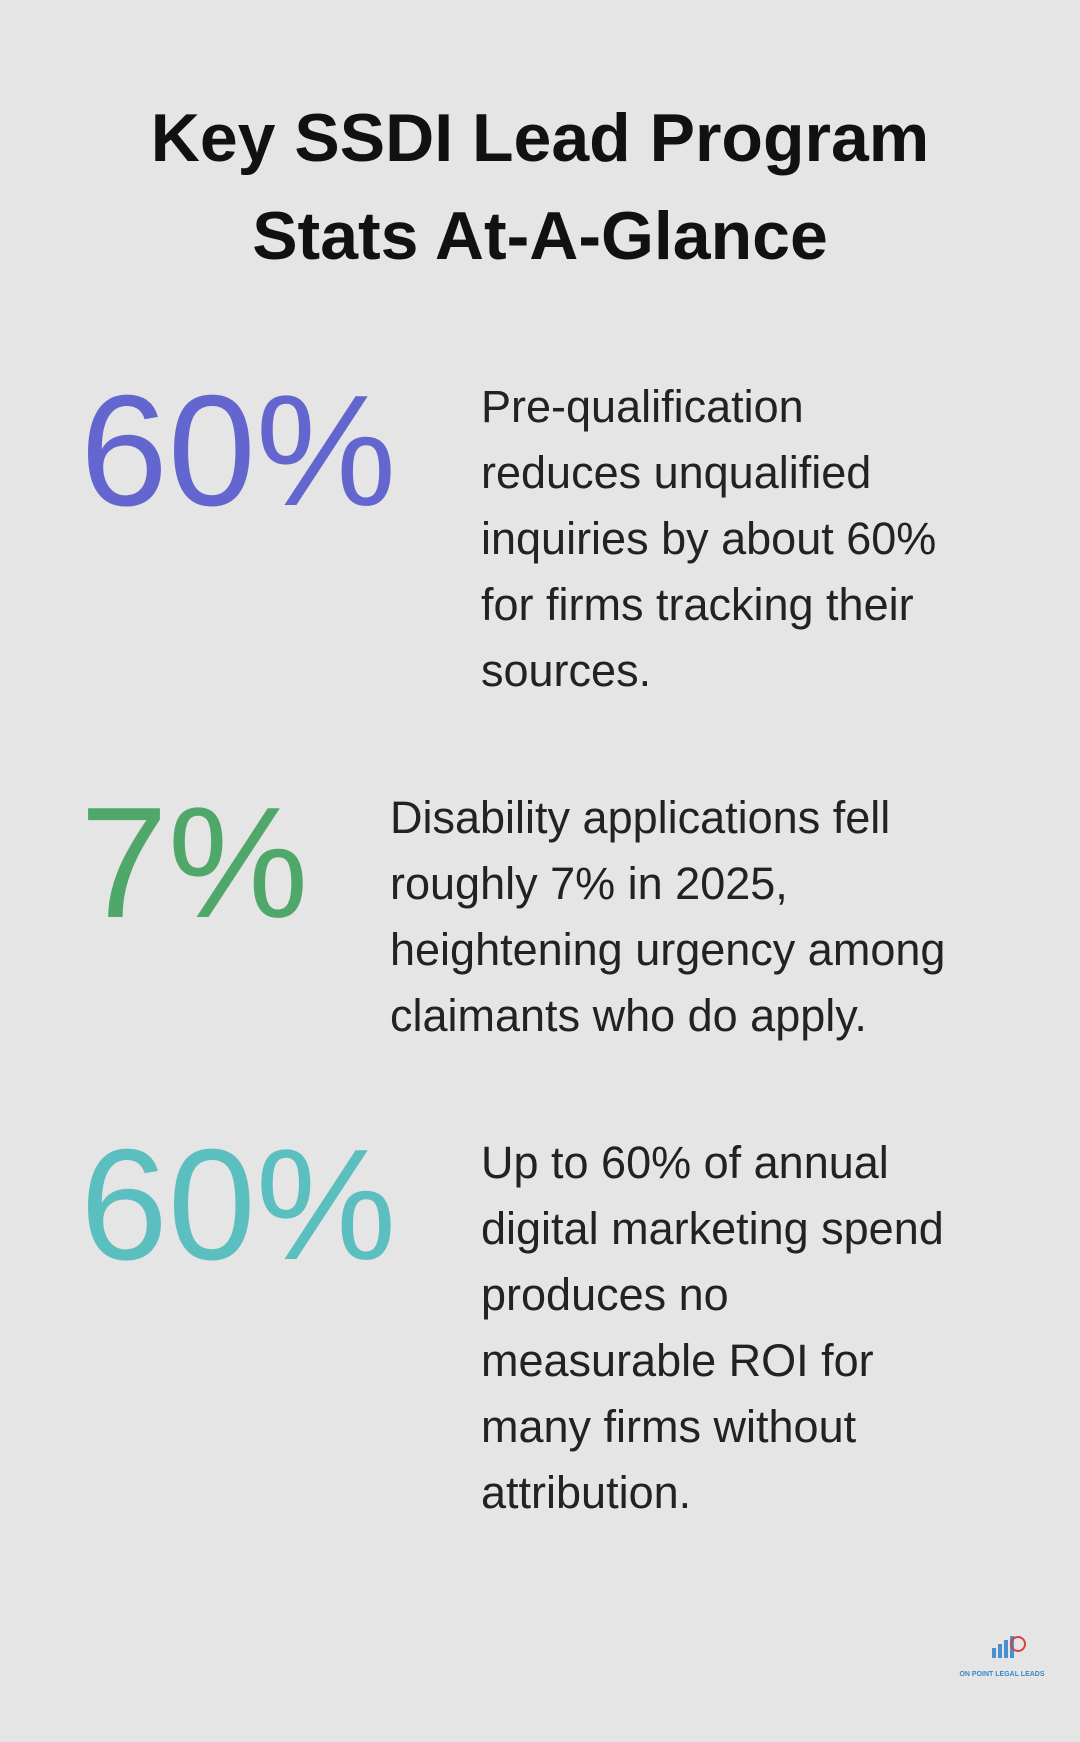  I want to click on logo-text: ON POINT LEGAL LEADS, so click(1001, 1674).